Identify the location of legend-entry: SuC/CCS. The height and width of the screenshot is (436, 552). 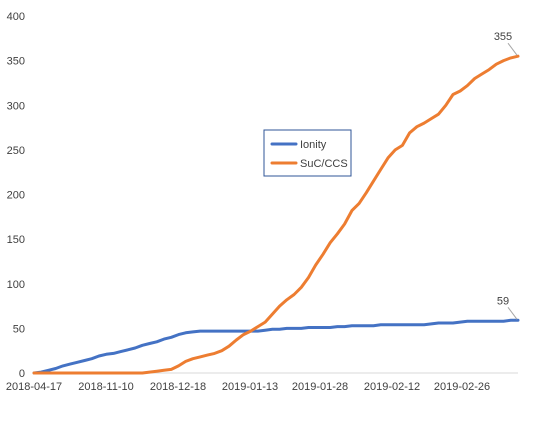
(324, 164).